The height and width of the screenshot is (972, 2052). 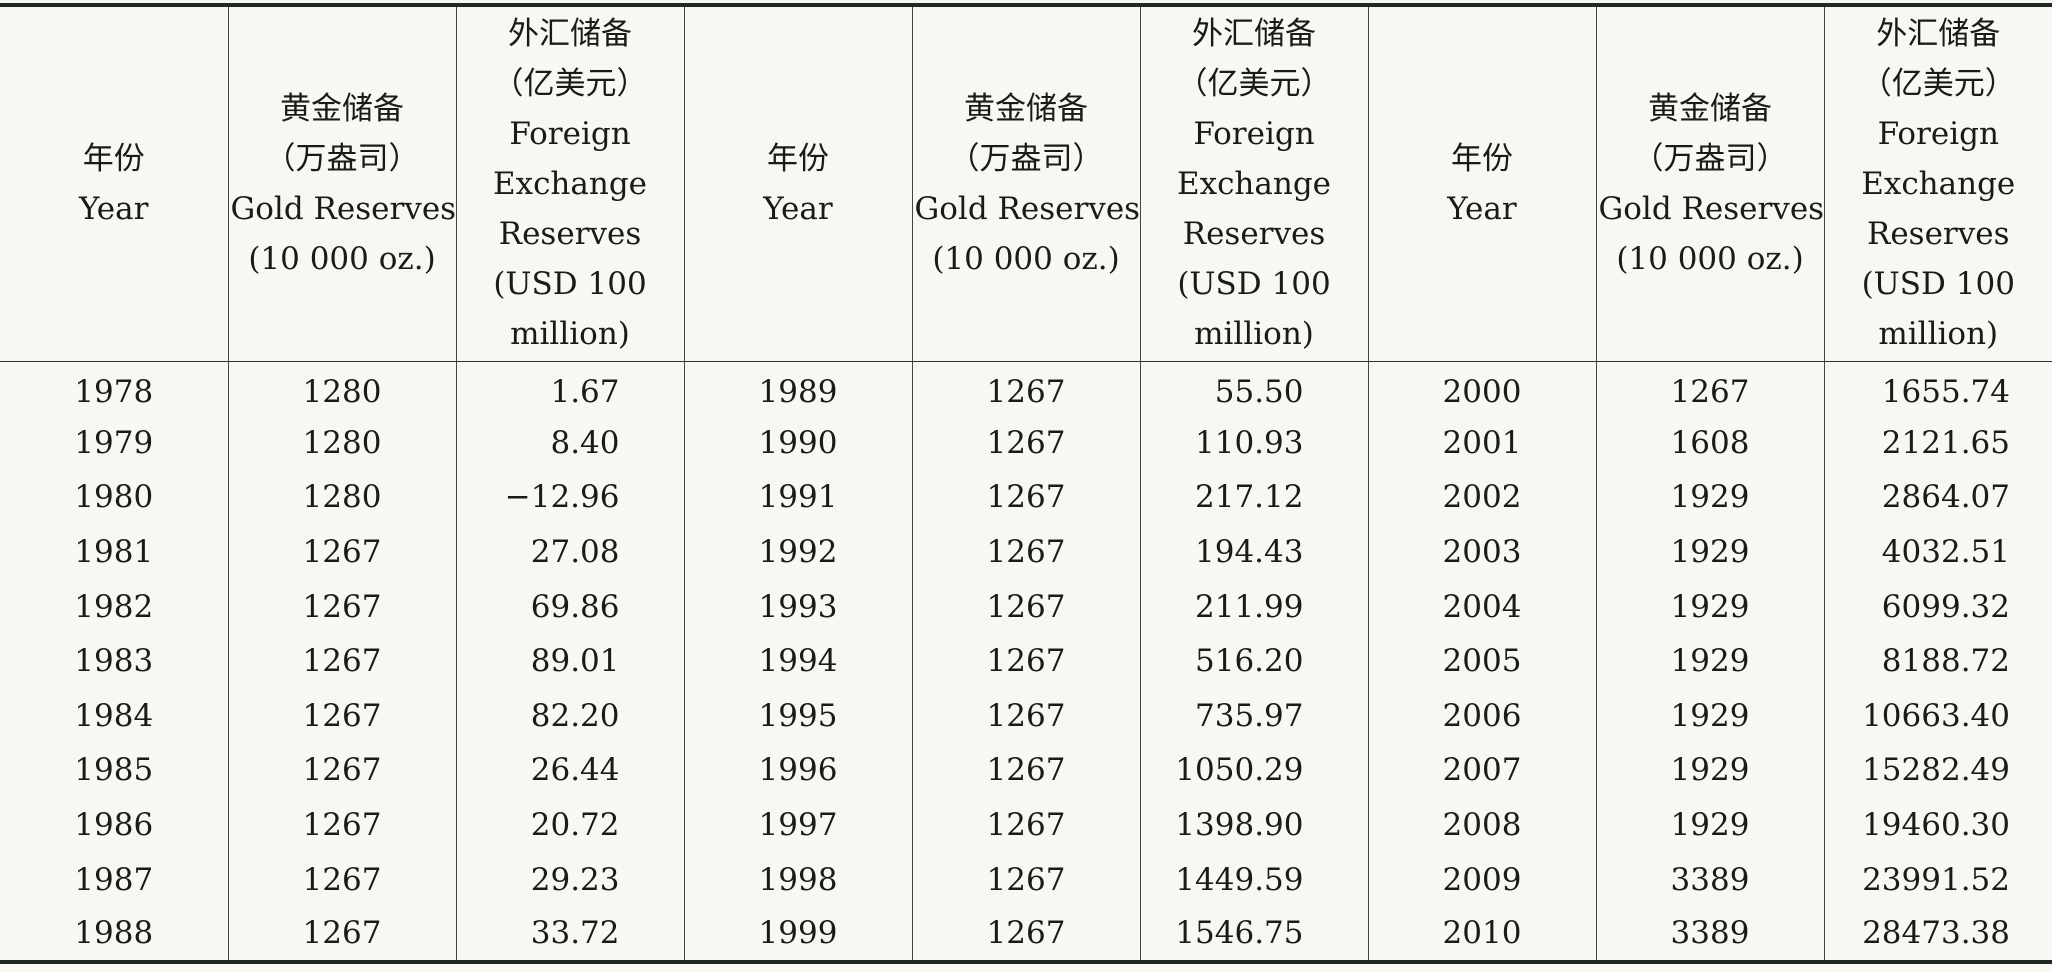 What do you see at coordinates (1482, 208) in the screenshot?
I see `year-header-en: Year` at bounding box center [1482, 208].